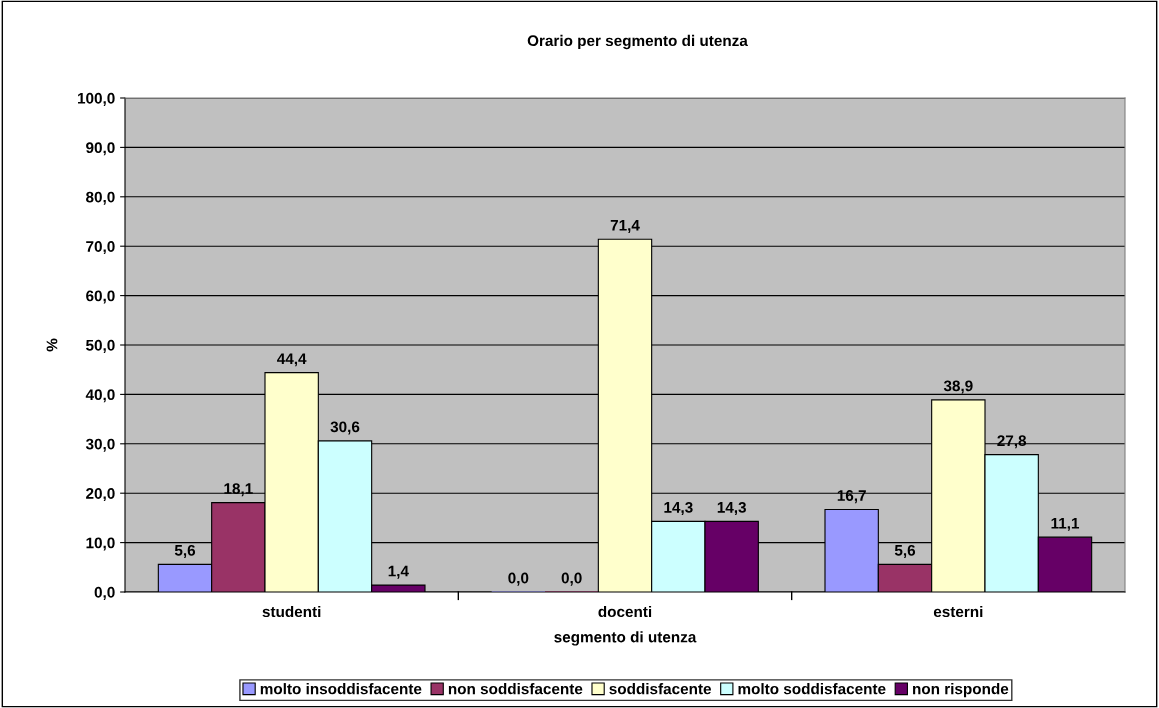  I want to click on legend-label: non soddisfacente, so click(515, 689).